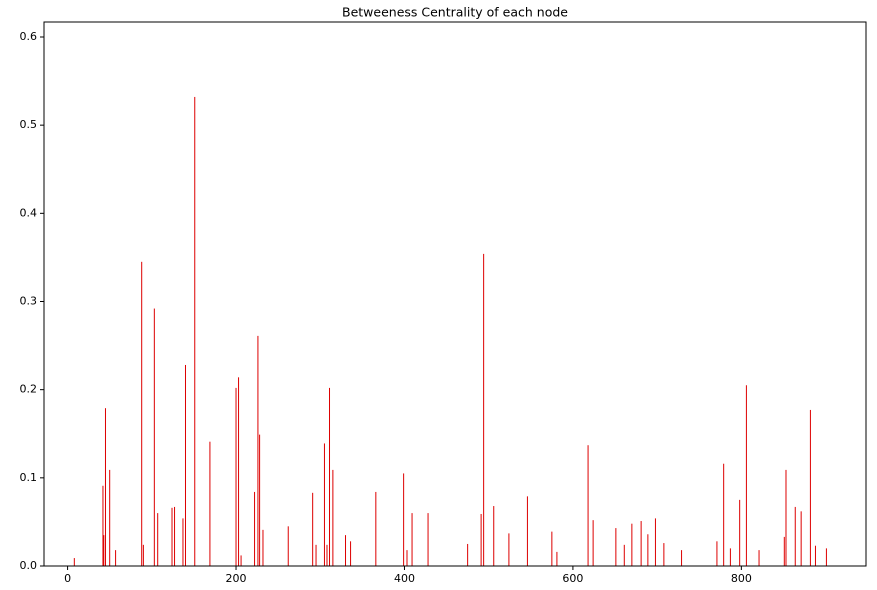 The image size is (877, 590). What do you see at coordinates (404, 578) in the screenshot?
I see `x-tick-label: 400` at bounding box center [404, 578].